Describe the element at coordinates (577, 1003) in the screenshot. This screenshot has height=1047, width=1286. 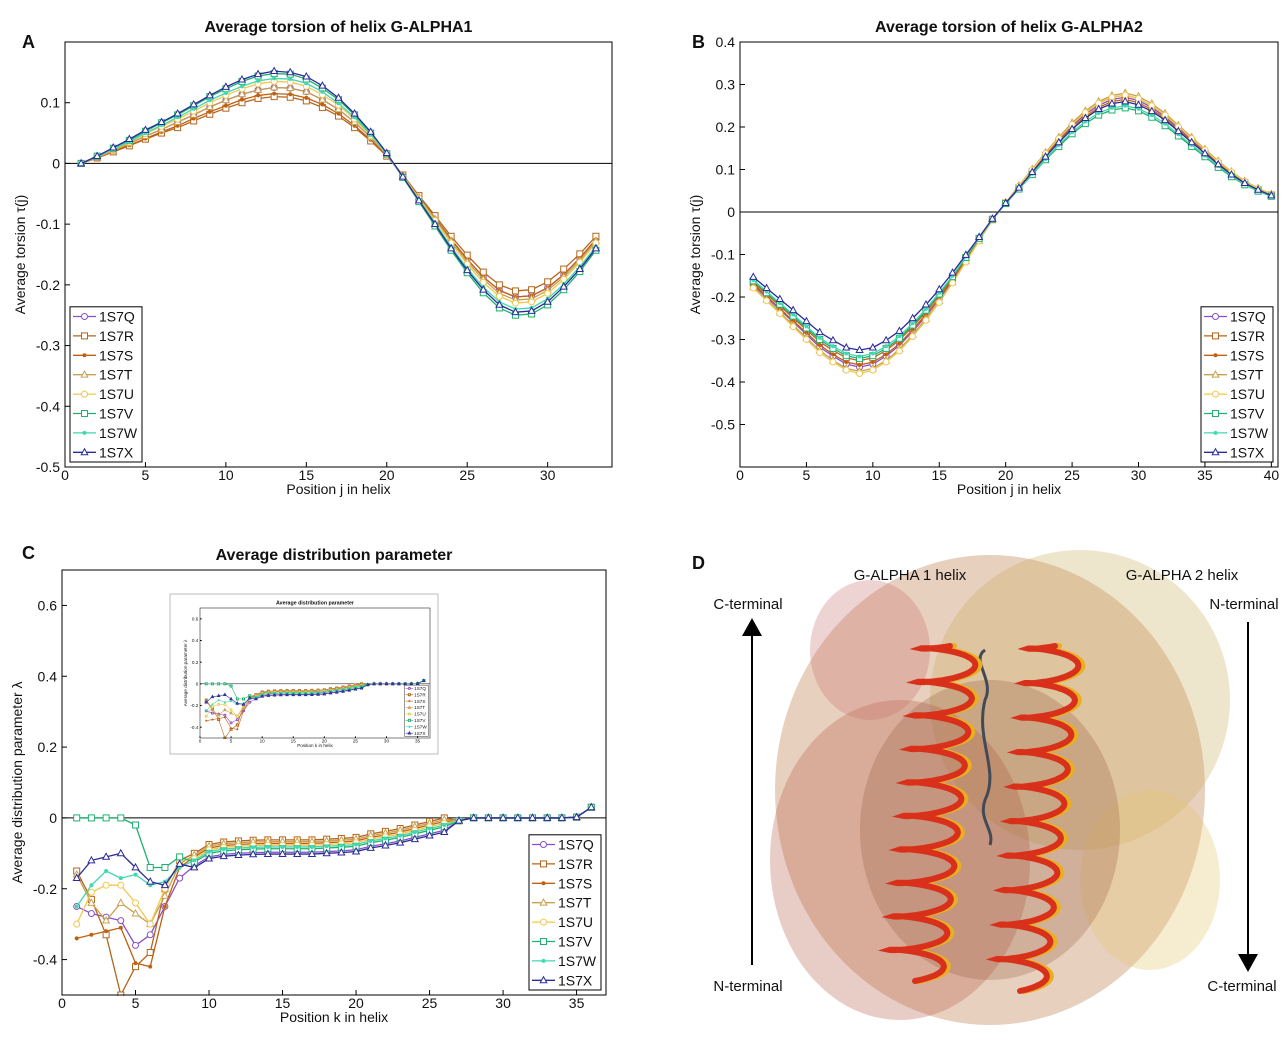
I see `x-tick-label: 35` at that location.